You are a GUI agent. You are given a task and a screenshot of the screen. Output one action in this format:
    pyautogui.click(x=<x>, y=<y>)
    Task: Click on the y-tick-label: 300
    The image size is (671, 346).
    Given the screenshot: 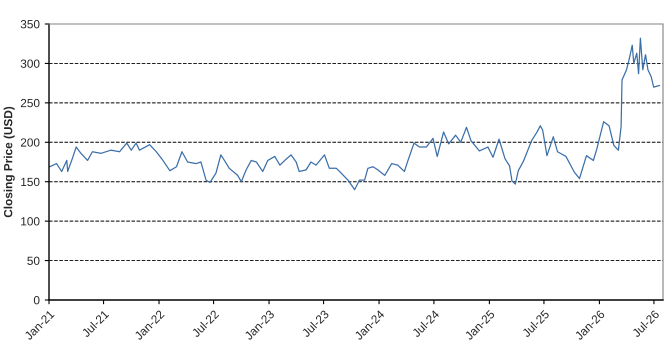 What is the action you would take?
    pyautogui.click(x=30, y=63)
    